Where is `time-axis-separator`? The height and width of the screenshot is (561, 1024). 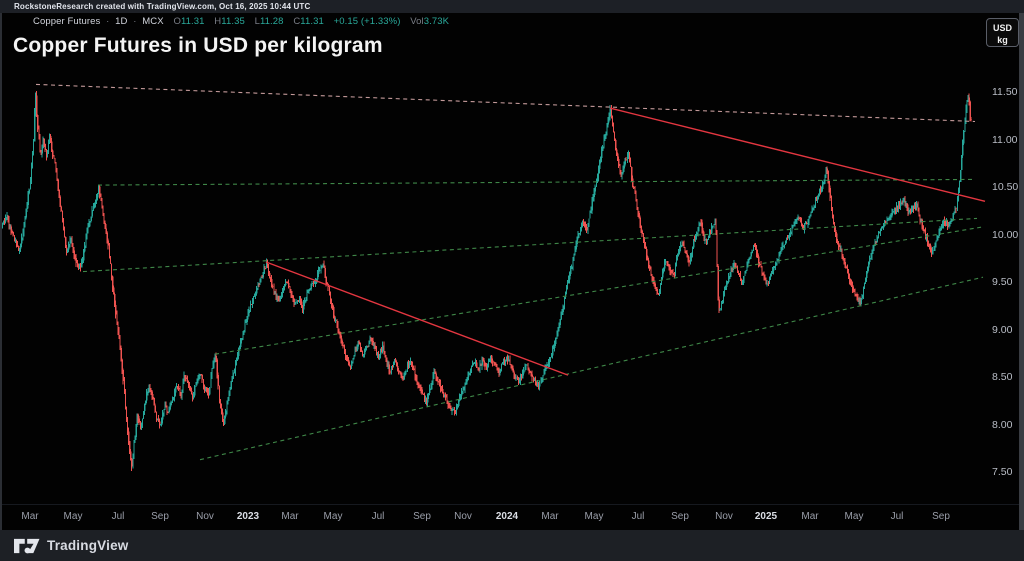
time-axis-separator is located at coordinates (509, 504).